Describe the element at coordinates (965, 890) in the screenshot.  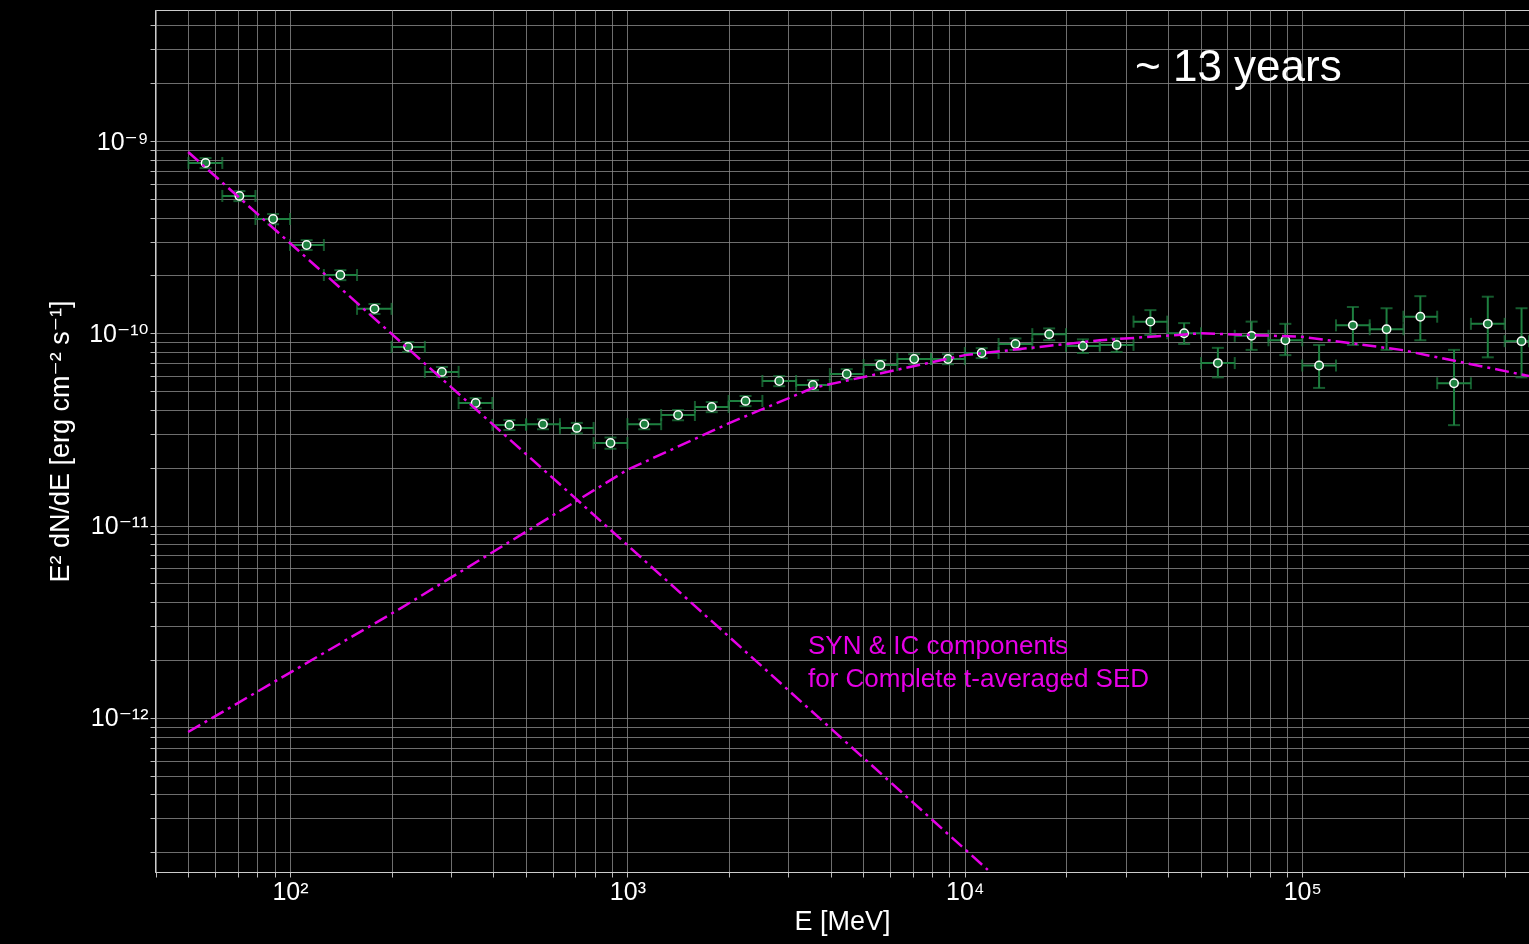
I see `x-tick-label: 10⁴` at that location.